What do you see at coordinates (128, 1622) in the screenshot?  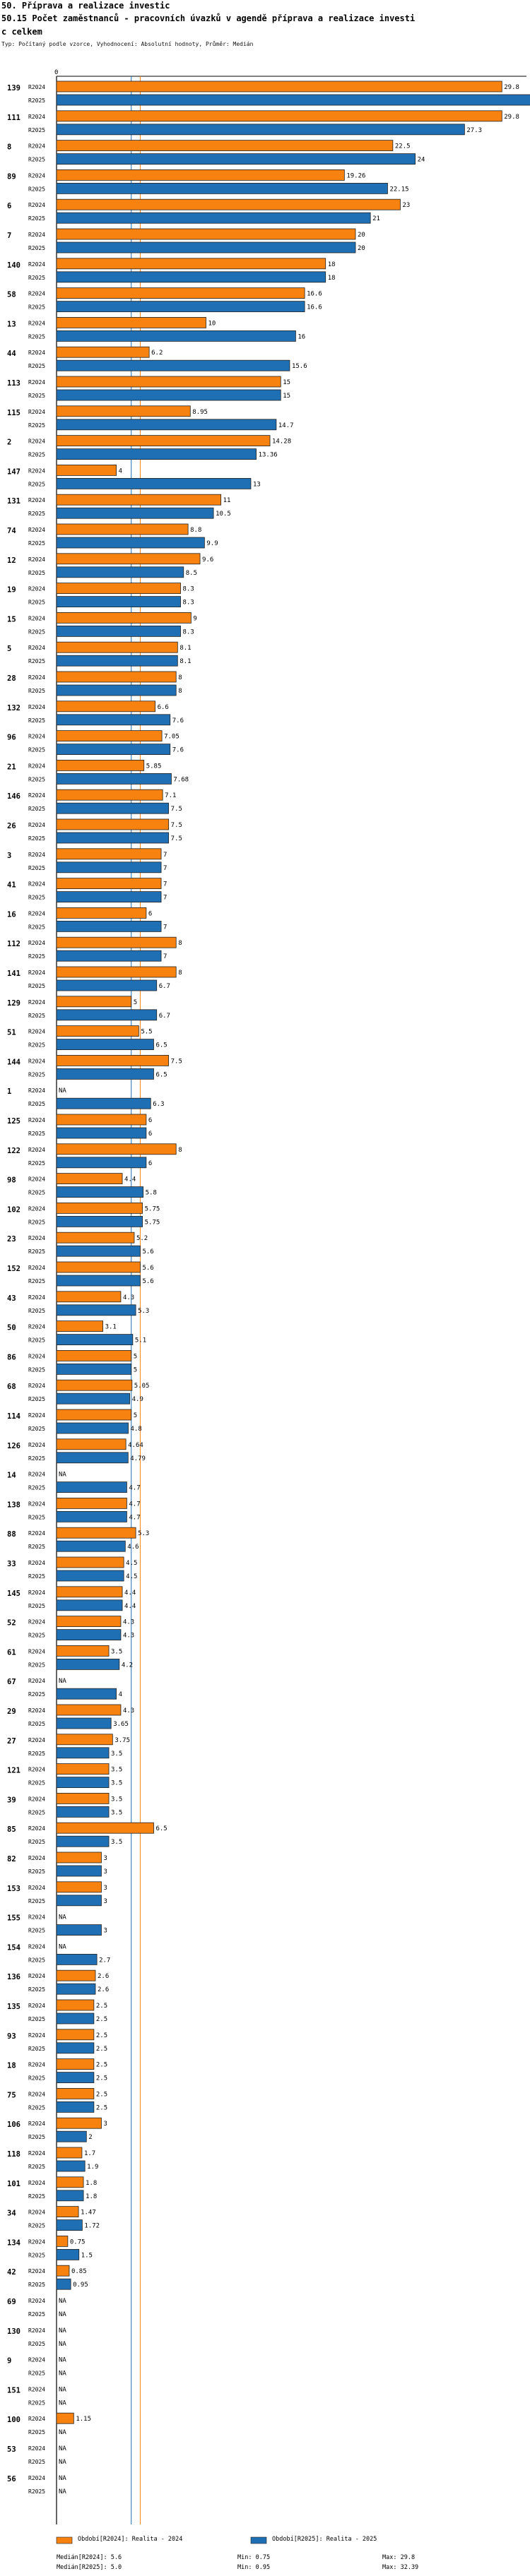 I see `data-label: 4.3` at bounding box center [128, 1622].